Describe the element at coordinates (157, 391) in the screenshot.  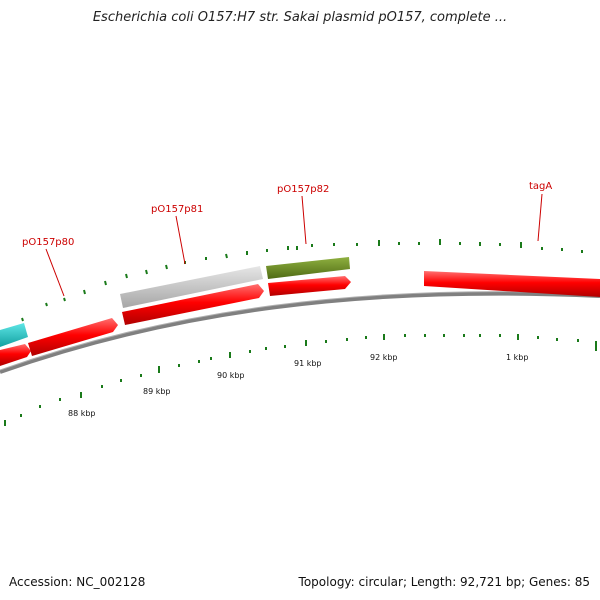
I see `kbp-label-89: 89 kbp` at that location.